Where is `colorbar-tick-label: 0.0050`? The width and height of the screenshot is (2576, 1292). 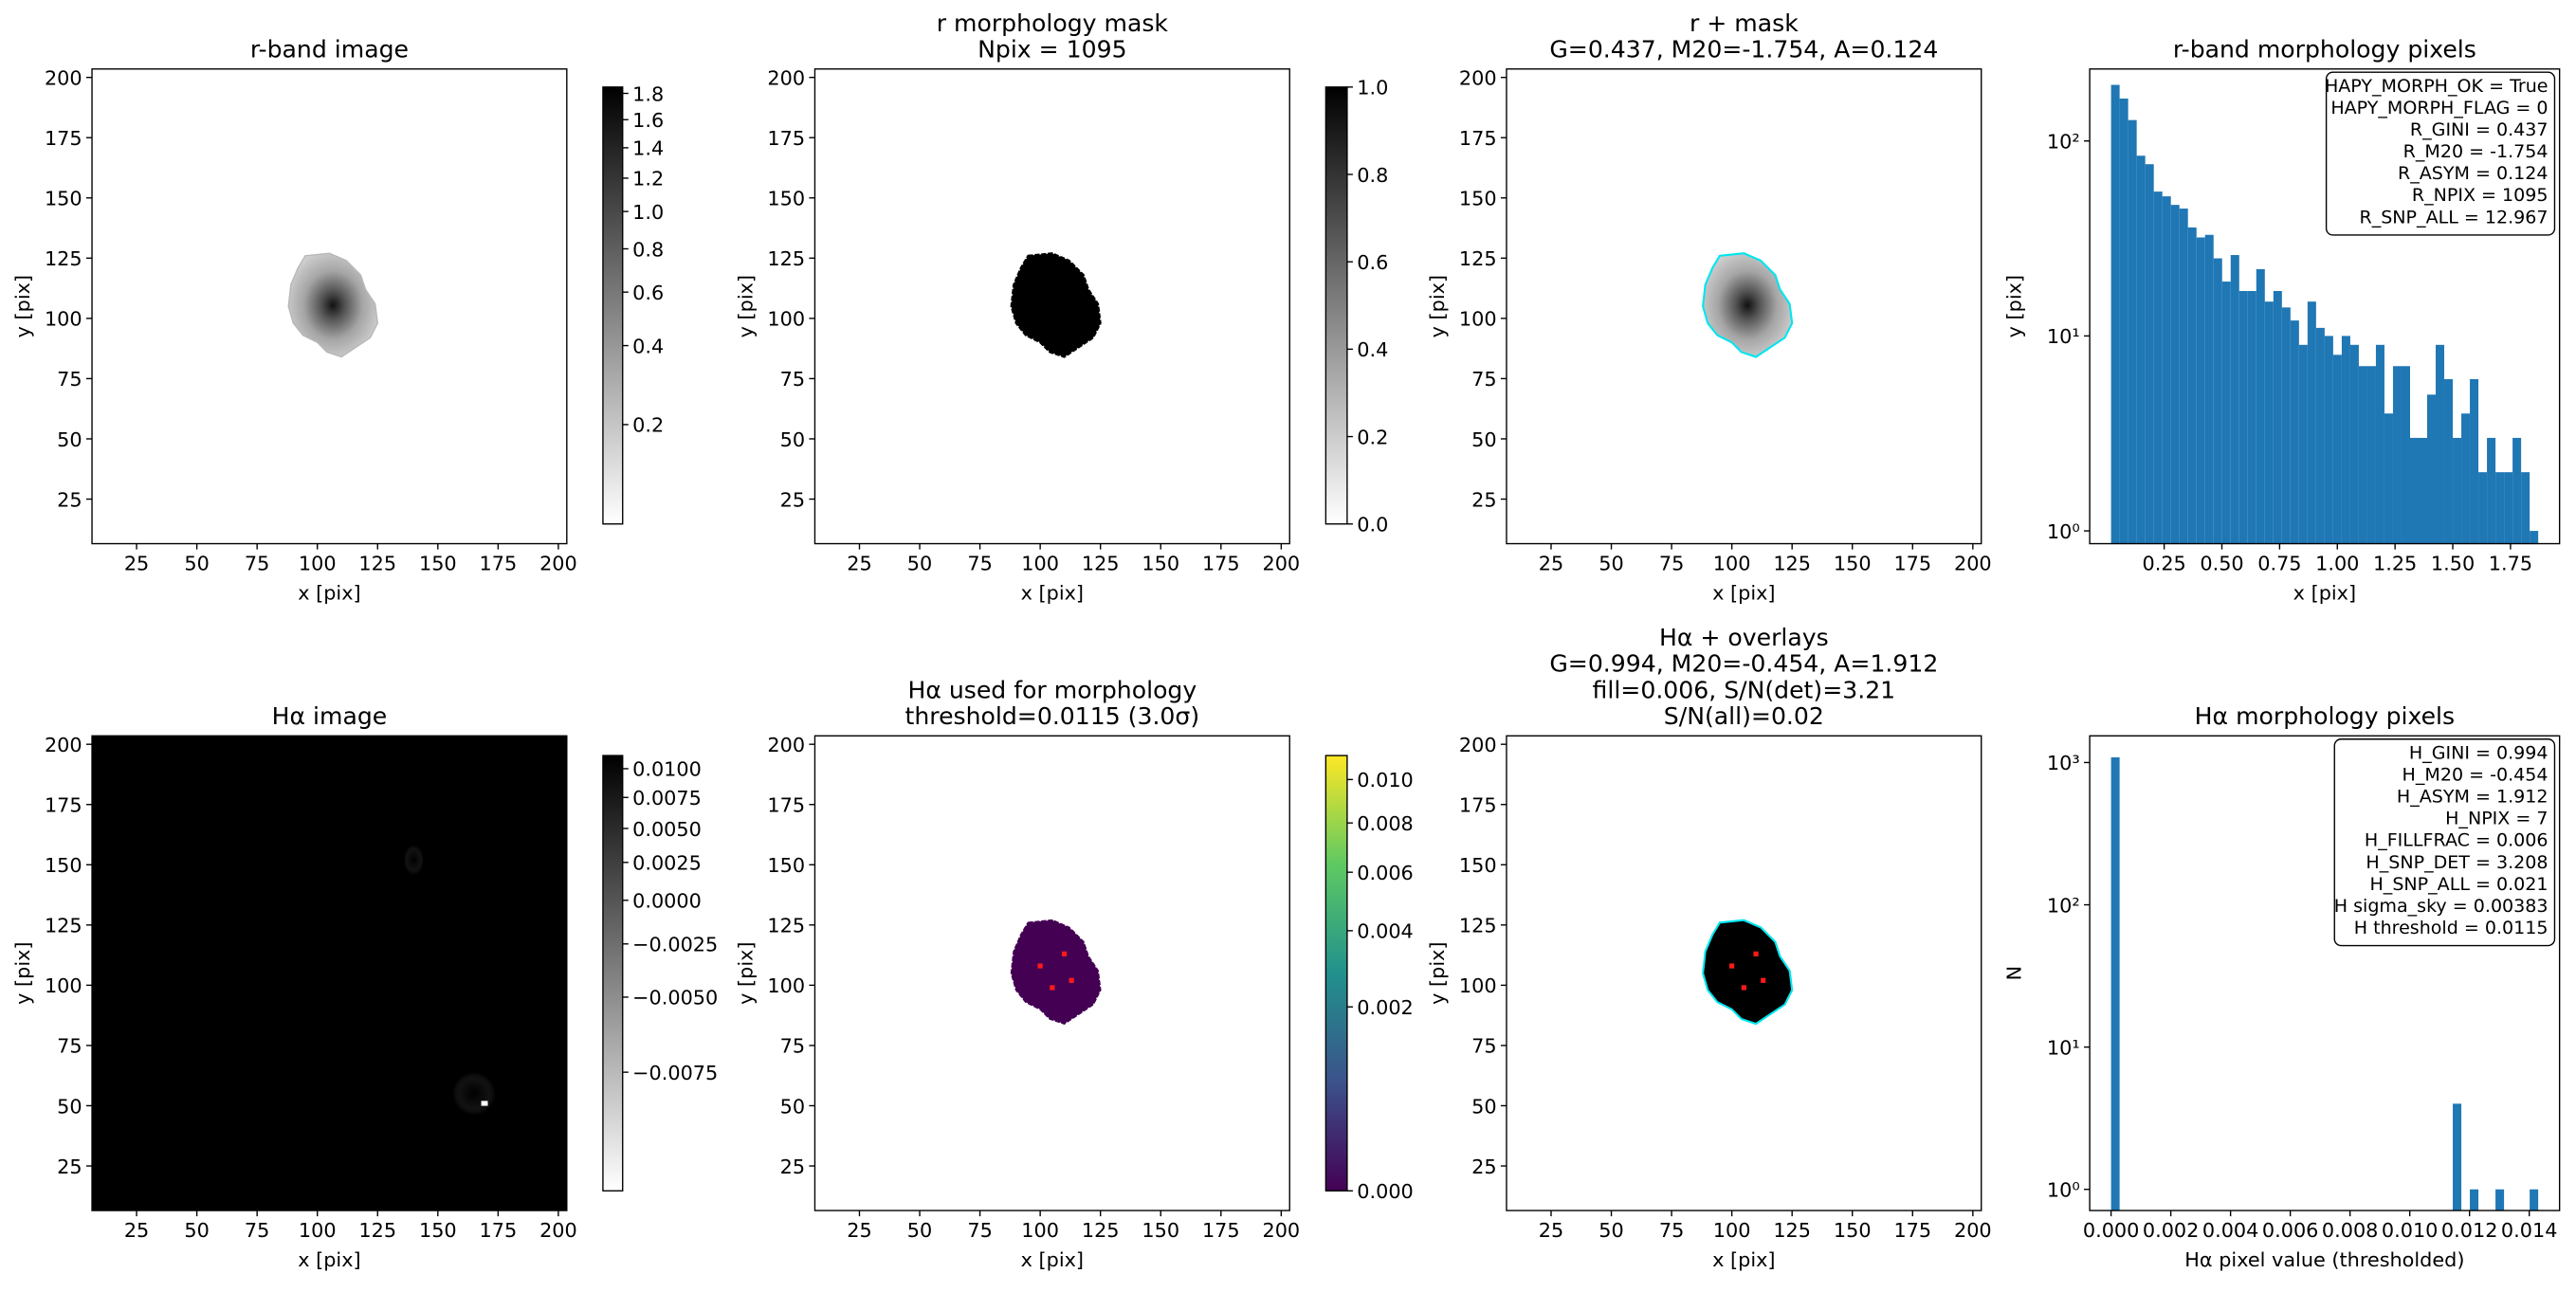
colorbar-tick-label: 0.0050 is located at coordinates (667, 829).